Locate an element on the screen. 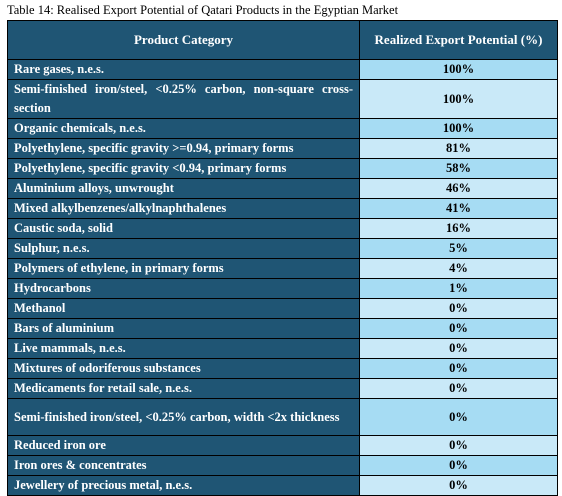 Image resolution: width=562 pixels, height=496 pixels. table-row: Bars of aluminium 0% is located at coordinates (282, 328).